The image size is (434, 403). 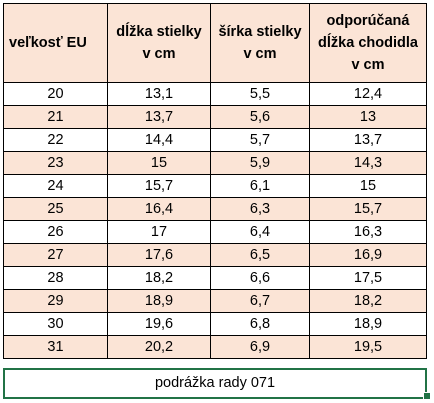 What do you see at coordinates (260, 94) in the screenshot?
I see `cell-insole-width: 5,5` at bounding box center [260, 94].